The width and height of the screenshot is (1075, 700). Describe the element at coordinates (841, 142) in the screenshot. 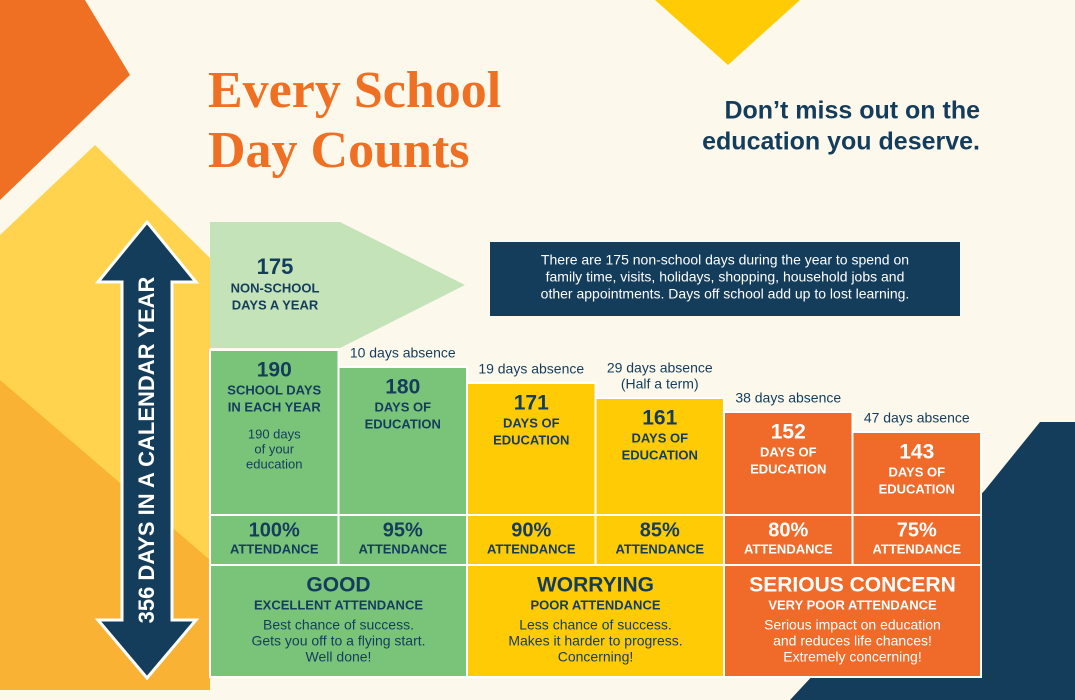

I see `tagline: education you deserve.` at that location.